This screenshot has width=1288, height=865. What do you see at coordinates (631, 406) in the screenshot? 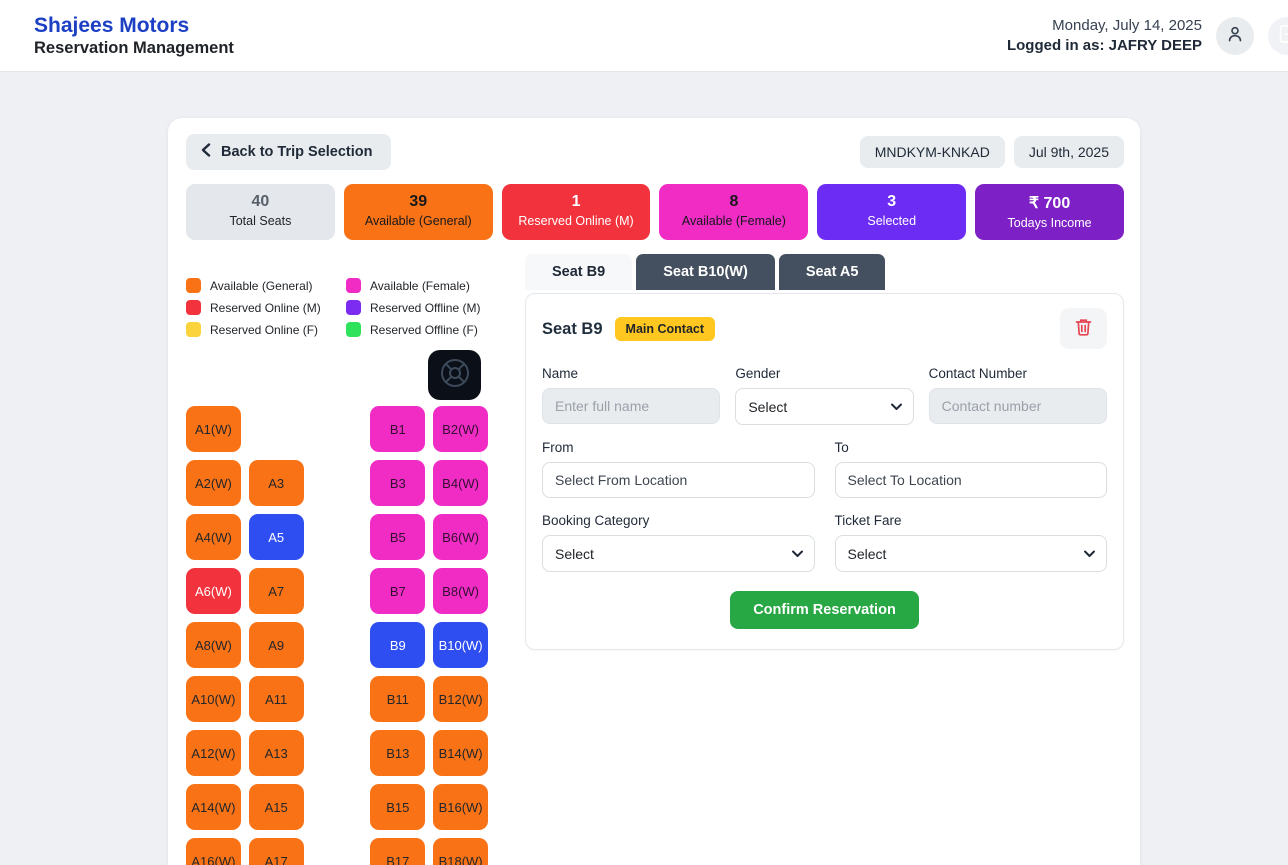
I see `name-input` at bounding box center [631, 406].